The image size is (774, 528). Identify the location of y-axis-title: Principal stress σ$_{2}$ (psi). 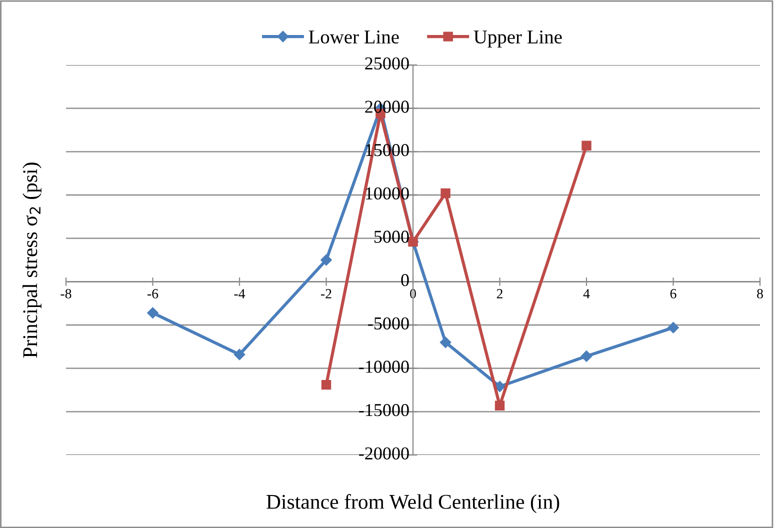
(32, 260).